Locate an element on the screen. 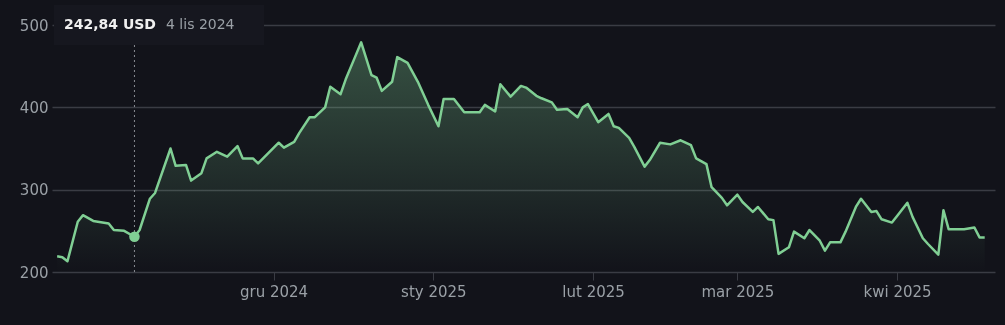 The image size is (1005, 325). y-tick-label: 500 is located at coordinates (34, 25).